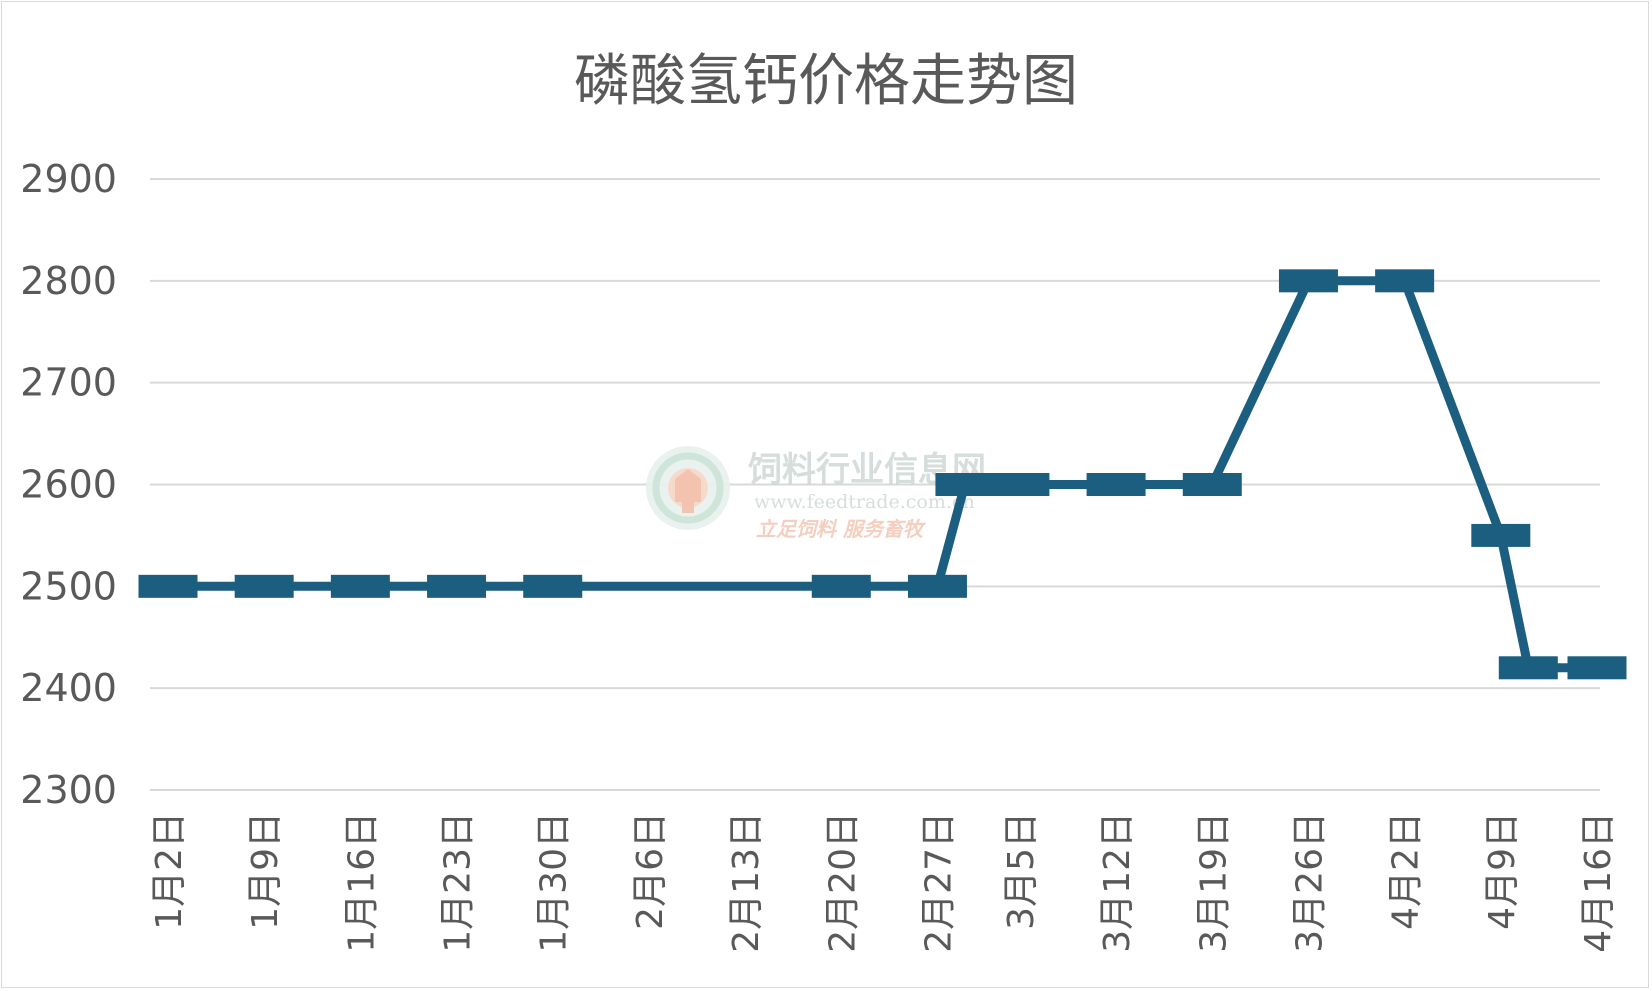 This screenshot has width=1652, height=991. What do you see at coordinates (68, 790) in the screenshot?
I see `y-tick-label: 2300` at bounding box center [68, 790].